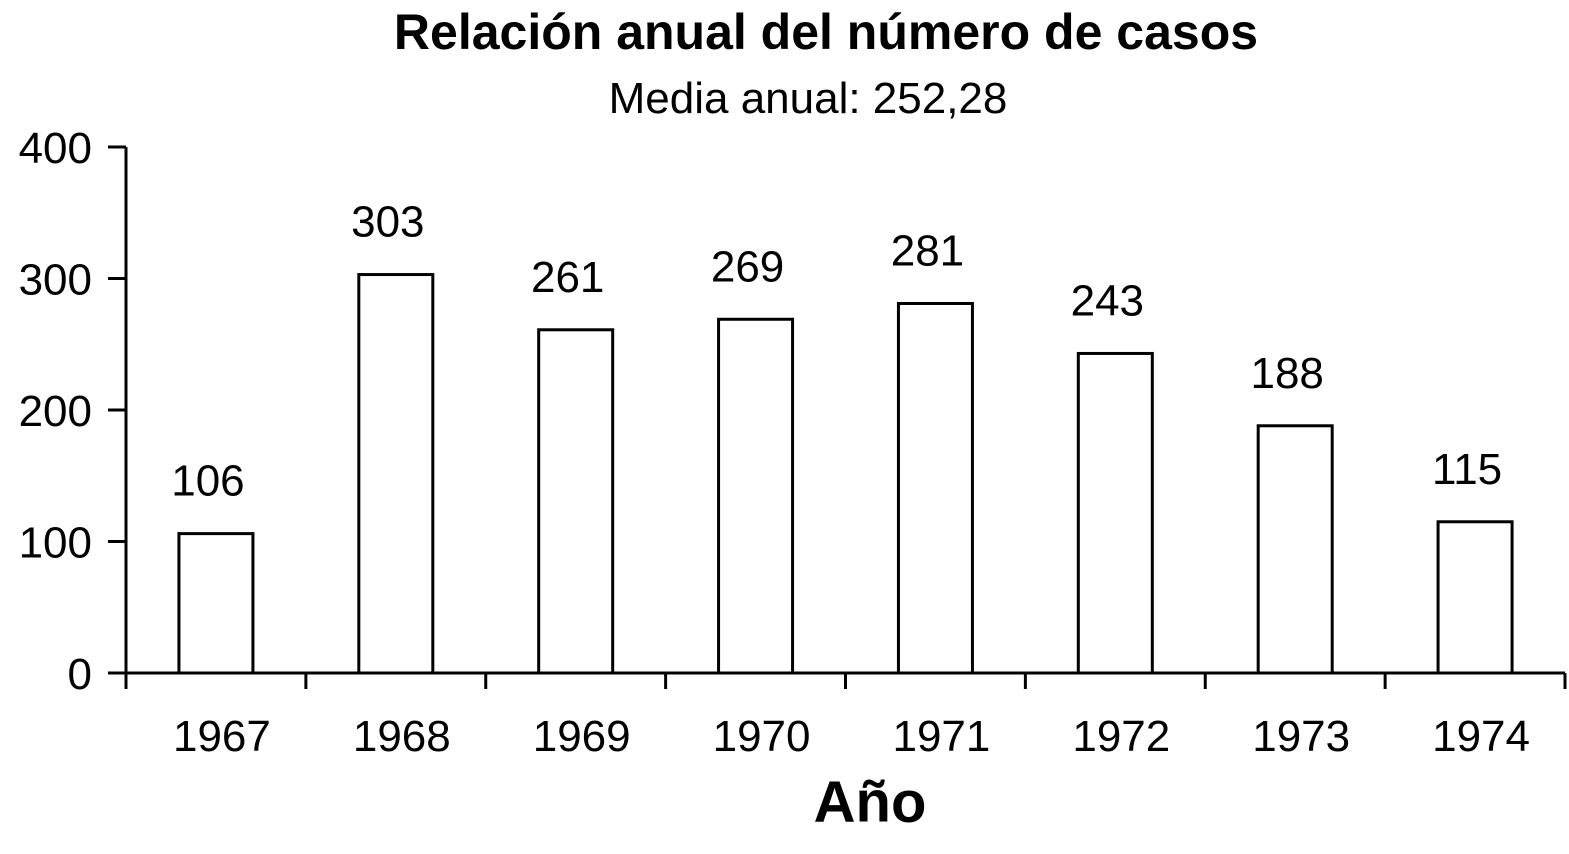 This screenshot has width=1569, height=854. What do you see at coordinates (808, 98) in the screenshot?
I see `chart-subtitle: Media anual: 252,28` at bounding box center [808, 98].